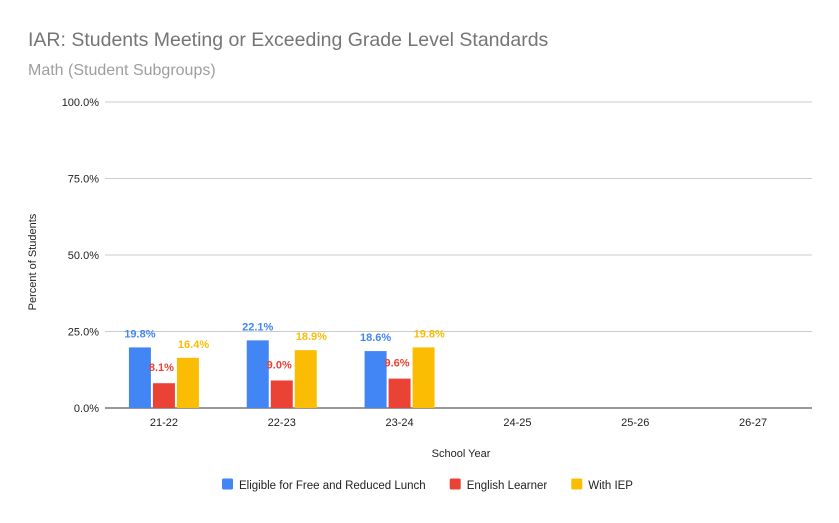 This screenshot has height=523, width=839. Describe the element at coordinates (161, 368) in the screenshot. I see `data-label-series-1-21-22: 8.1%` at that location.